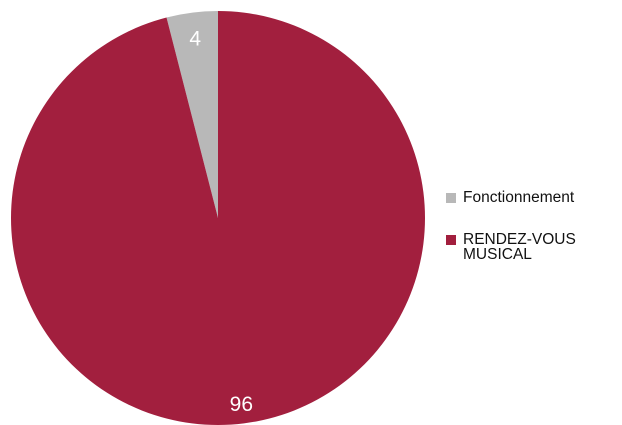 The image size is (622, 425). What do you see at coordinates (519, 247) in the screenshot?
I see `legend-label-rendez-vous-musical: RENDEZ-VOUS MUSICAL` at bounding box center [519, 247].